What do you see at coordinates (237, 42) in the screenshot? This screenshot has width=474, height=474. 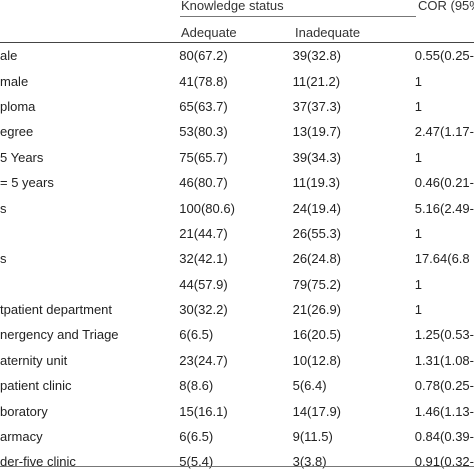 I see `header-bottom-rule` at bounding box center [237, 42].